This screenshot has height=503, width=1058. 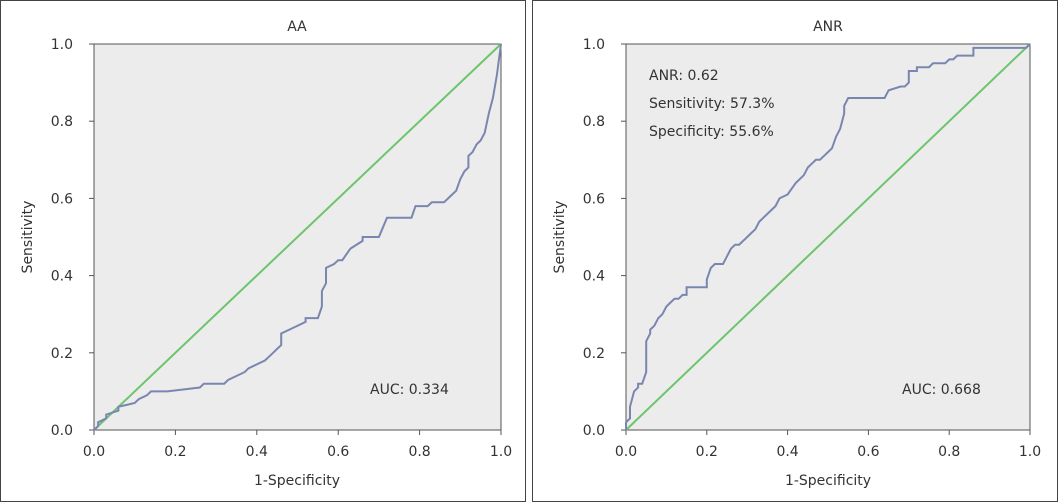 I want to click on chart-title: ANR, so click(x=828, y=27).